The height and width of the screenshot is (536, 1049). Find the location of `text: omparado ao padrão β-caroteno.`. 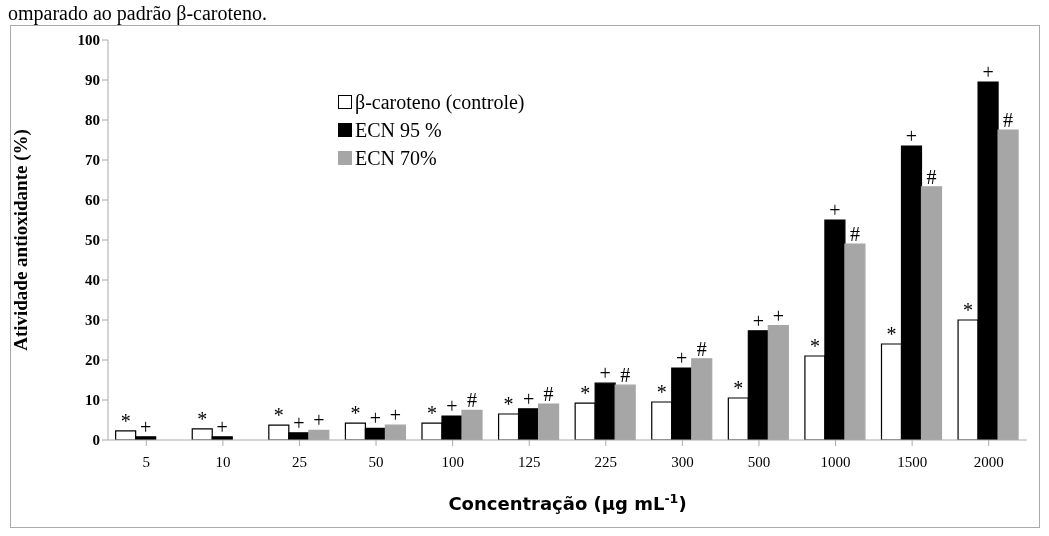

text: omparado ao padrão β-caroteno. is located at coordinates (137, 13).